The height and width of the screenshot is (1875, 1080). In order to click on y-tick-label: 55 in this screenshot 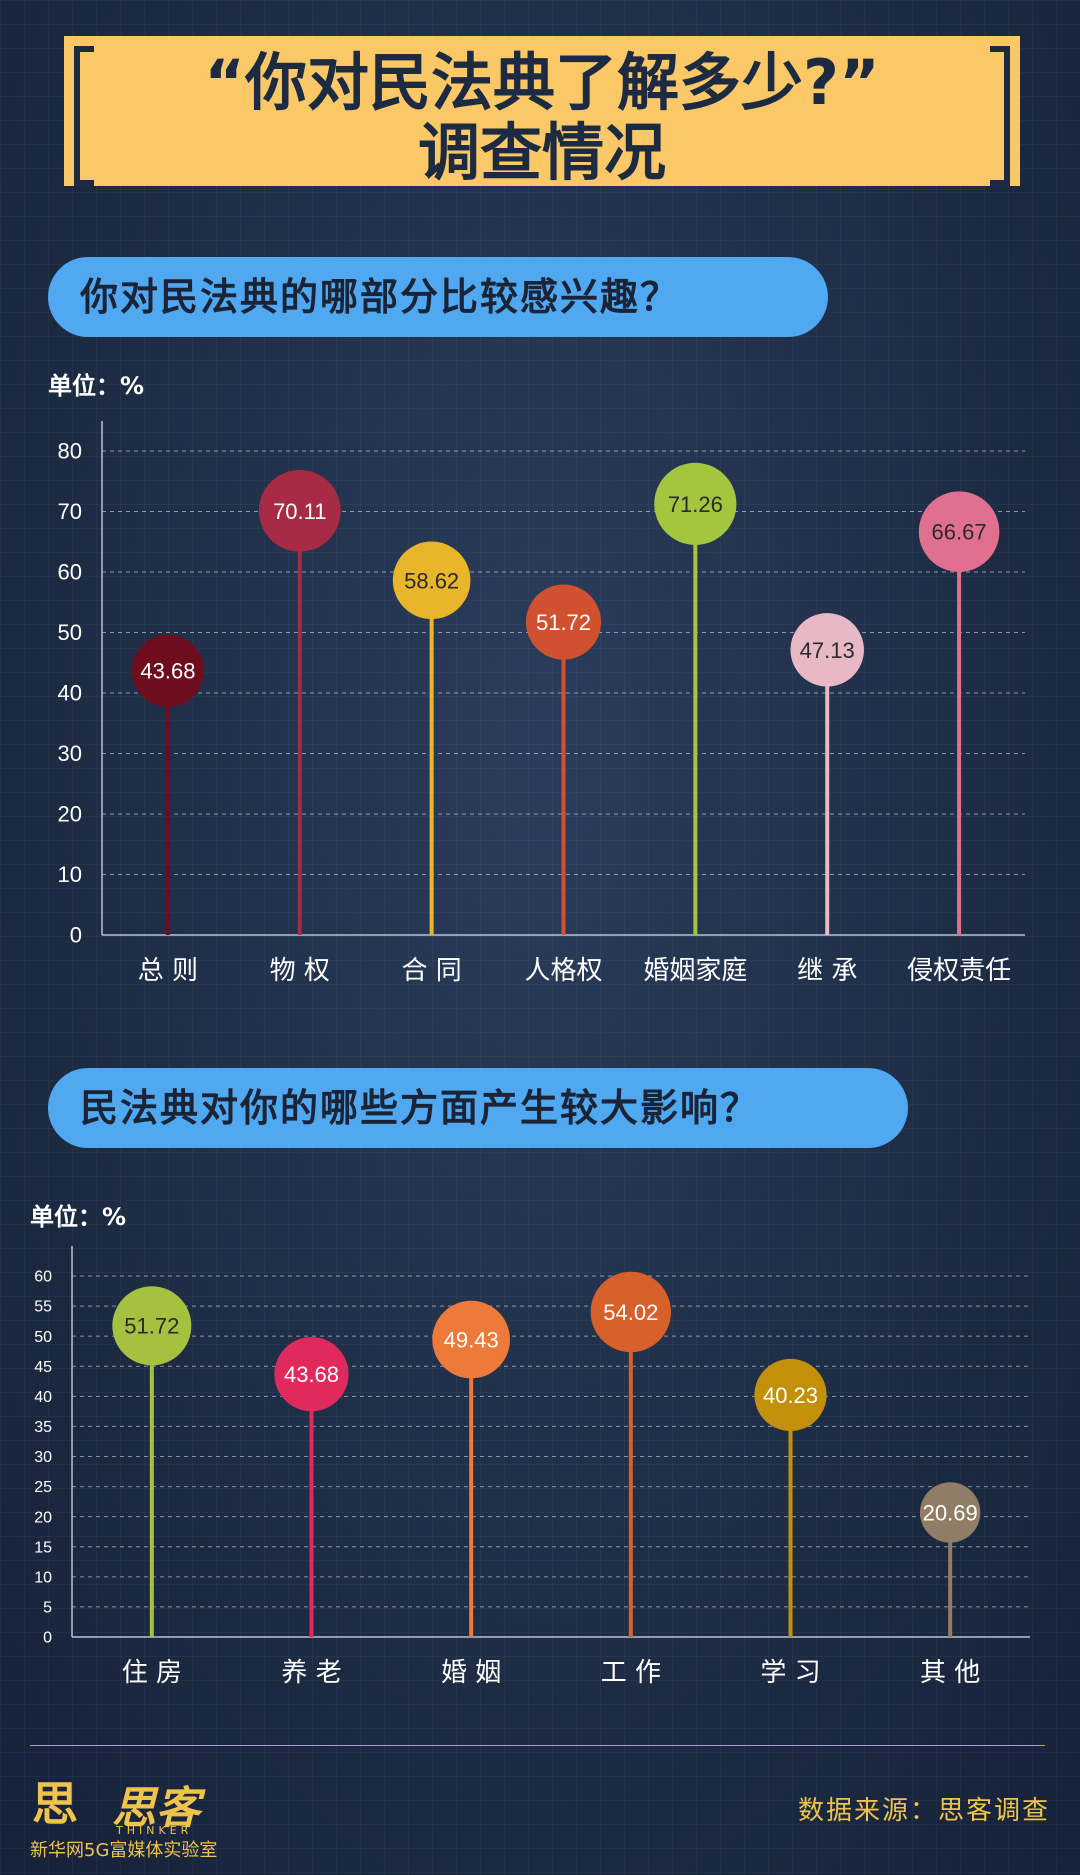, I will do `click(43, 1307)`.